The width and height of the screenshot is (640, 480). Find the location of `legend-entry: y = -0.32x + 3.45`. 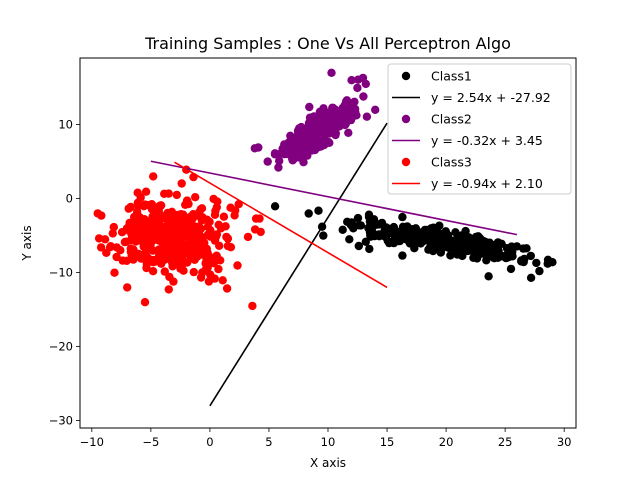

legend-entry: y = -0.32x + 3.45 is located at coordinates (467, 140).